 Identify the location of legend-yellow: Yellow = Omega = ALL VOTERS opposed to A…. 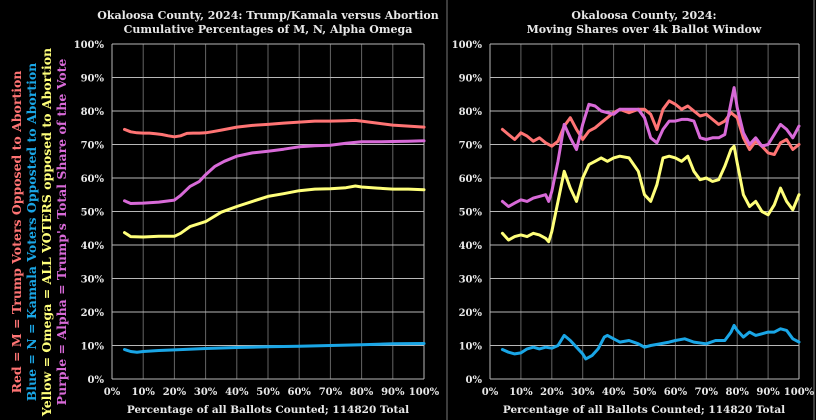
(46, 232).